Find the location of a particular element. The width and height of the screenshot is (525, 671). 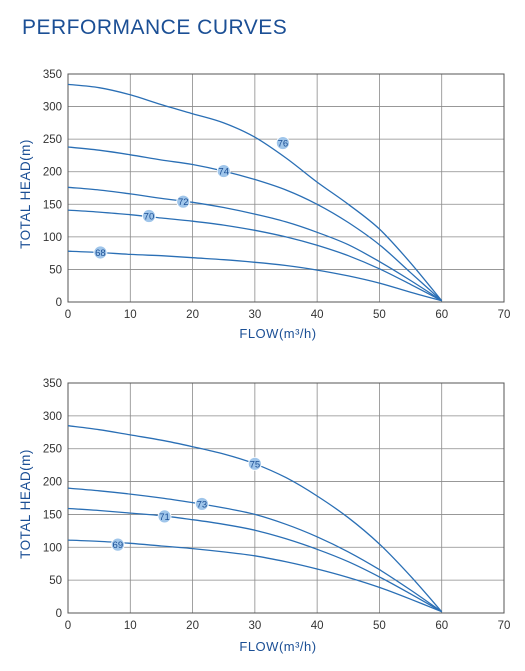

series-label-68: 68 is located at coordinates (100, 253).